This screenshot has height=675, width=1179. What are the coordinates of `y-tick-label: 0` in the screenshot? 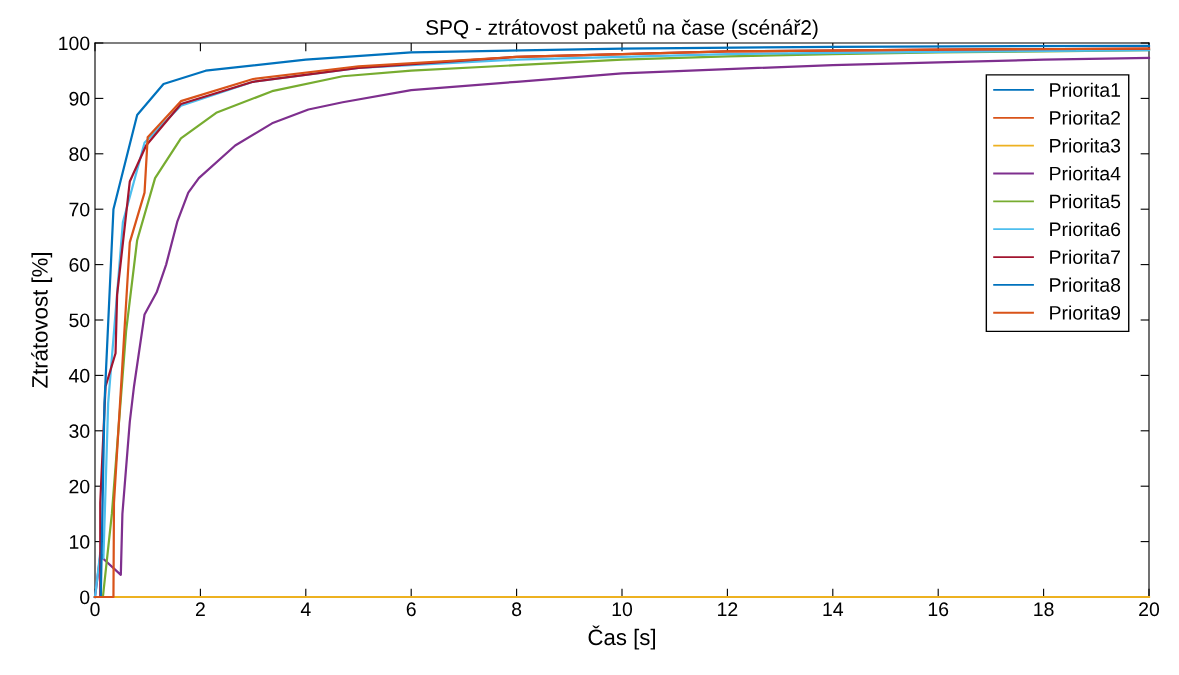 It's located at (85, 597).